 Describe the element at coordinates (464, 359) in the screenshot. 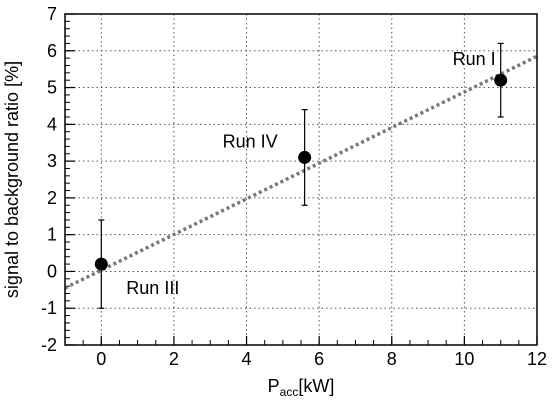

I see `x-tick-label: 10` at that location.